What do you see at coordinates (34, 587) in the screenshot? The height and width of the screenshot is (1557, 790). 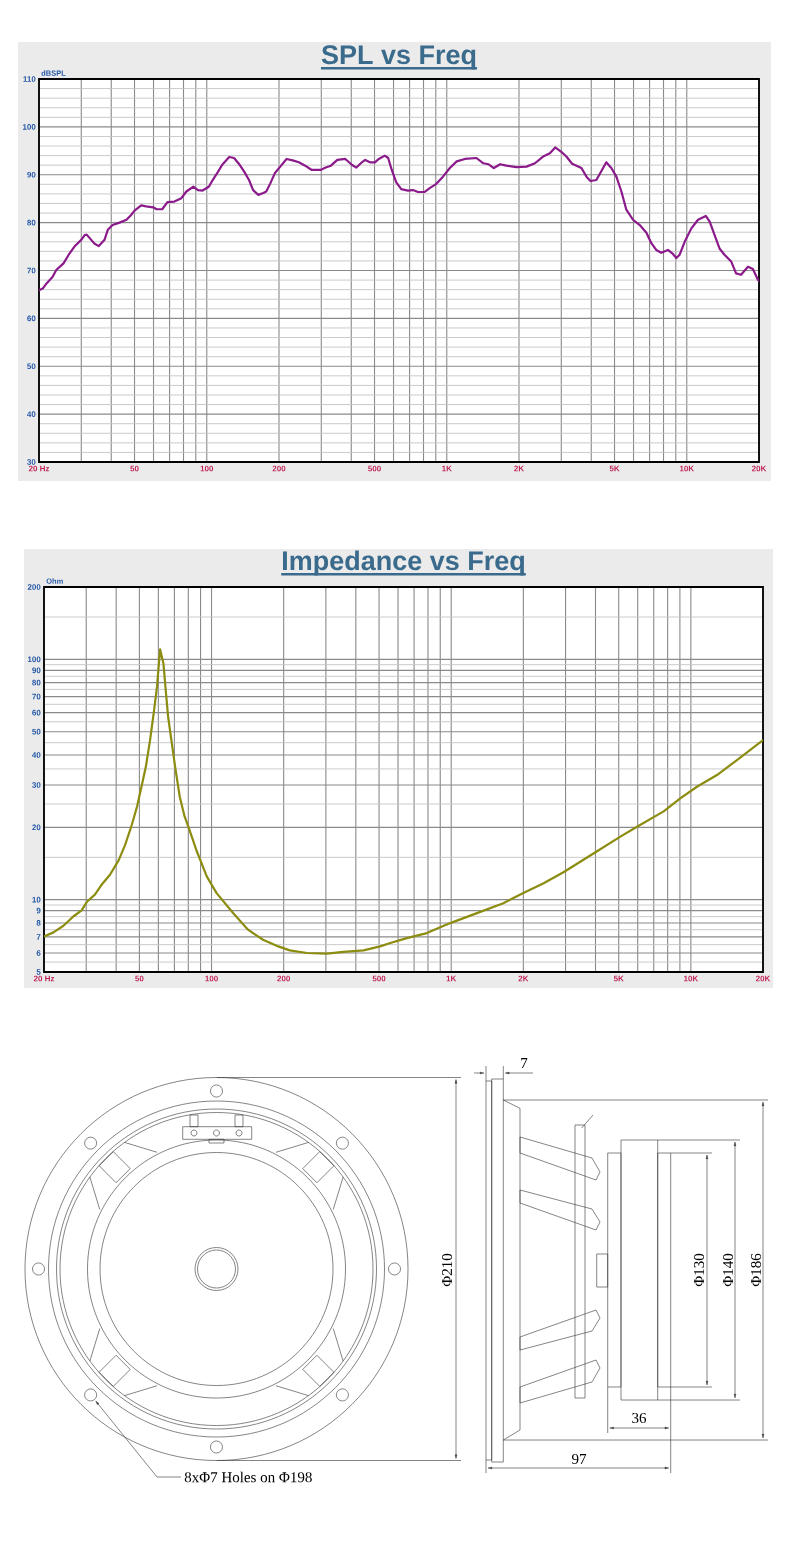 I see `y-tick-label: 200` at bounding box center [34, 587].